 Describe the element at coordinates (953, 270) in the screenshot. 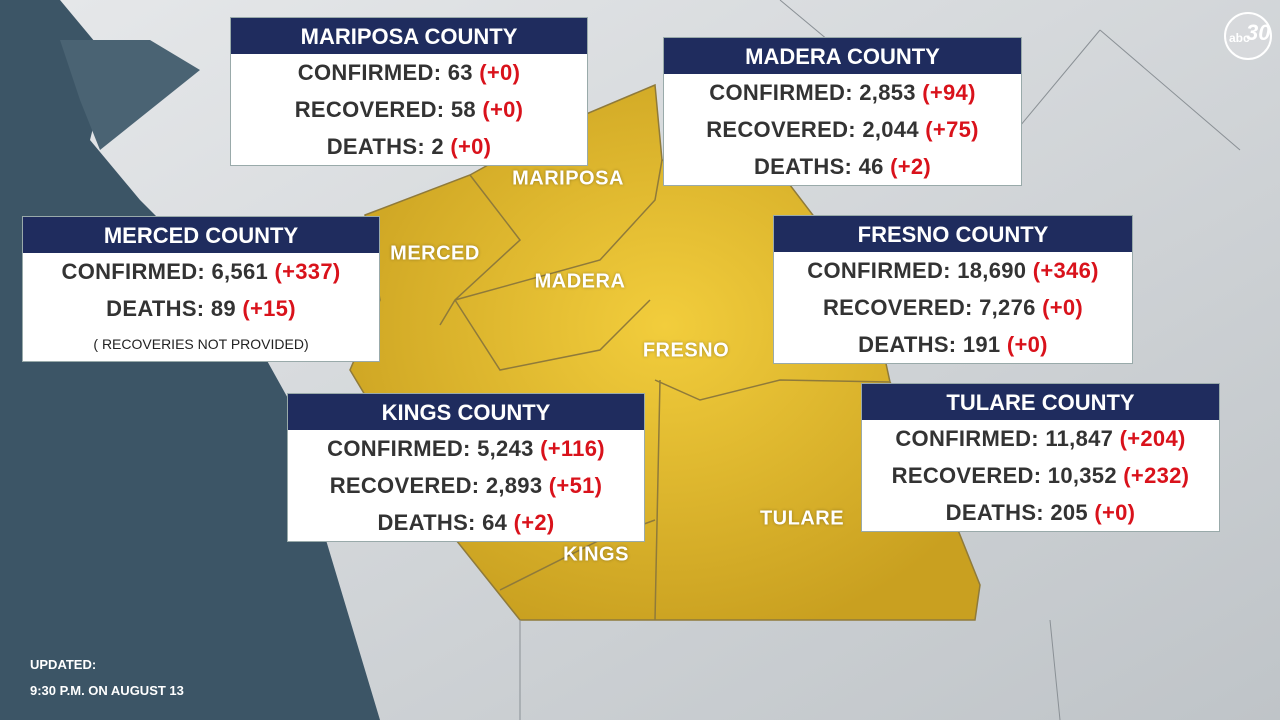

I see `stat-row: CONFIRMED: 18,690 (+346)` at that location.